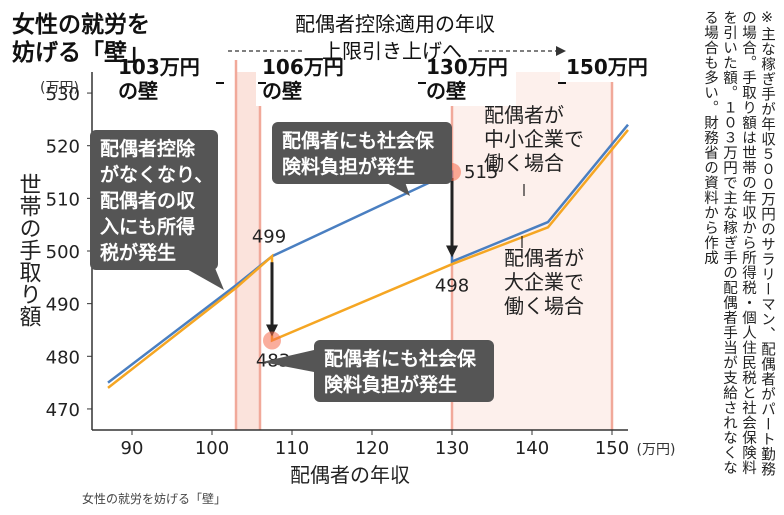 Image resolution: width=784 pixels, height=515 pixels. I want to click on callout-deduction-text: 配偶者控除がなくなり、配偶者の収入にも所得税が発生, so click(156, 200).